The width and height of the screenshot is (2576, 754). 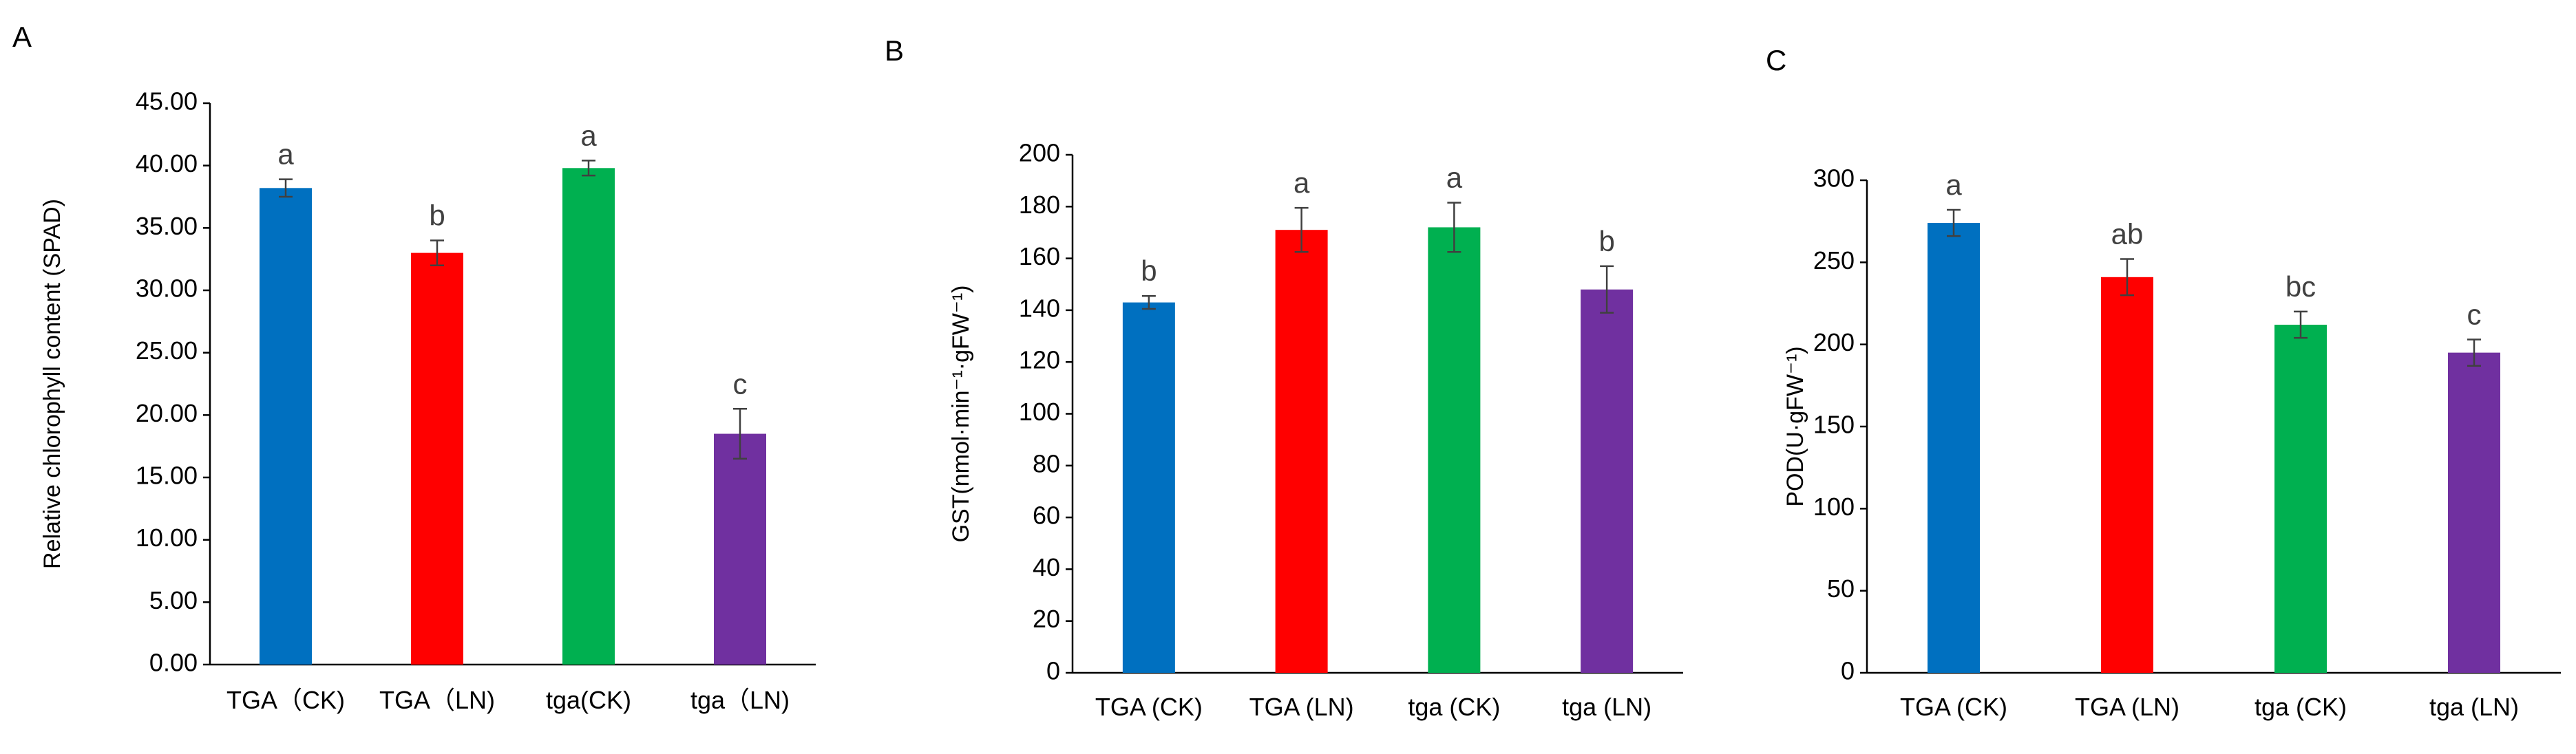 What do you see at coordinates (174, 600) in the screenshot?
I see `y-tick-label: 5.00` at bounding box center [174, 600].